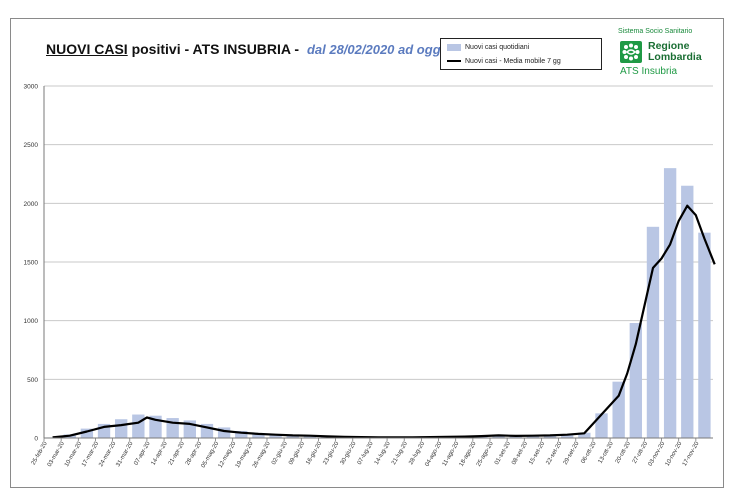 This screenshot has height=496, width=736. I want to click on legend-item-line: Nuovi casi - Media mobile 7 gg, so click(504, 61).